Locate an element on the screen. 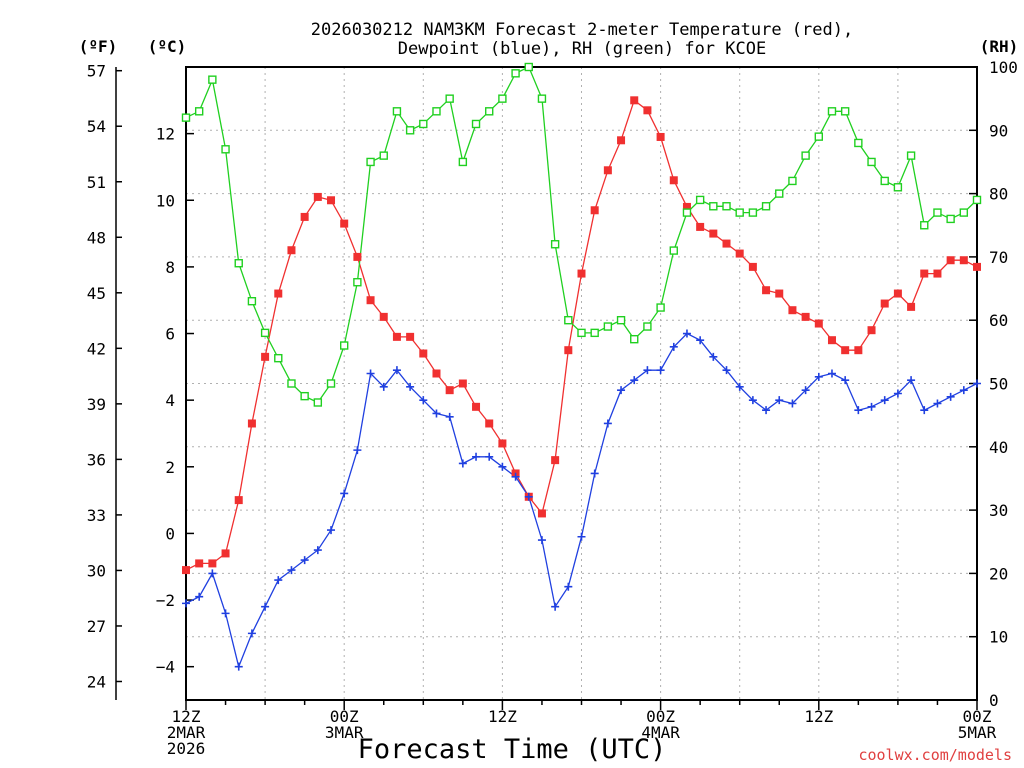 The width and height of the screenshot is (1024, 768). rh-tick-label: 20 is located at coordinates (998, 573).